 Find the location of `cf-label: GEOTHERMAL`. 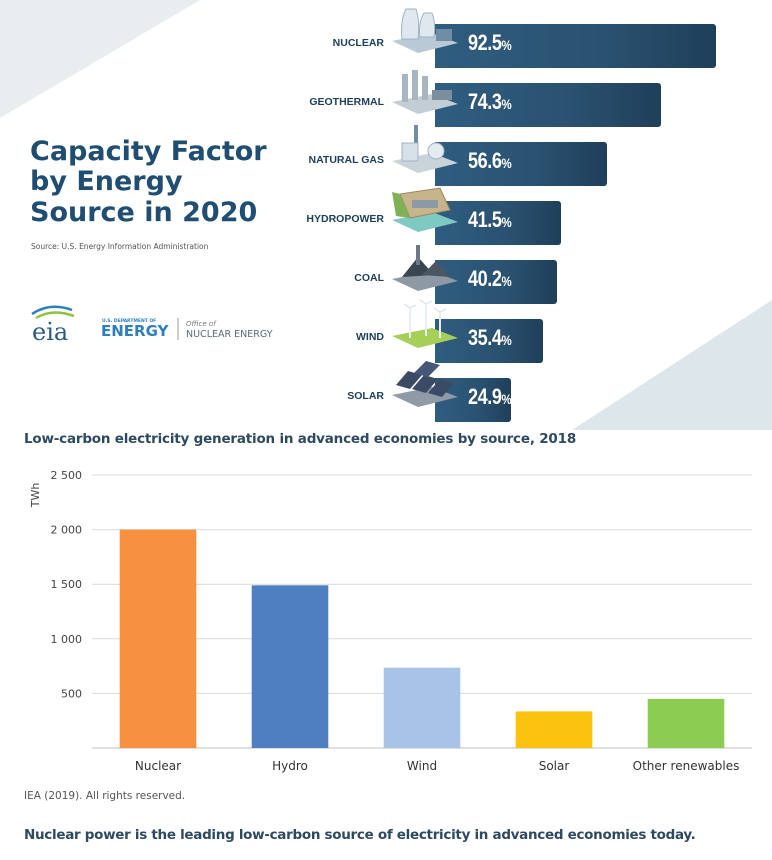

cf-label: GEOTHERMAL is located at coordinates (346, 102).